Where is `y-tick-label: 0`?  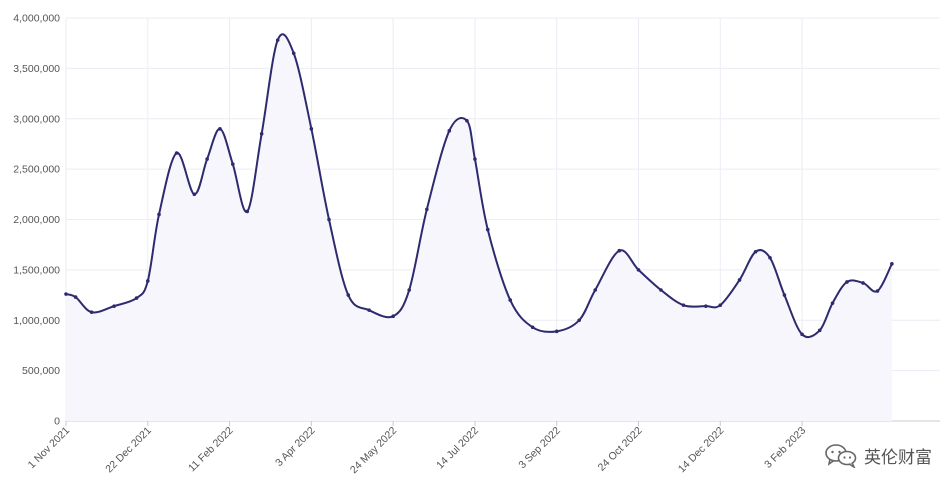
y-tick-label: 0 is located at coordinates (57, 422).